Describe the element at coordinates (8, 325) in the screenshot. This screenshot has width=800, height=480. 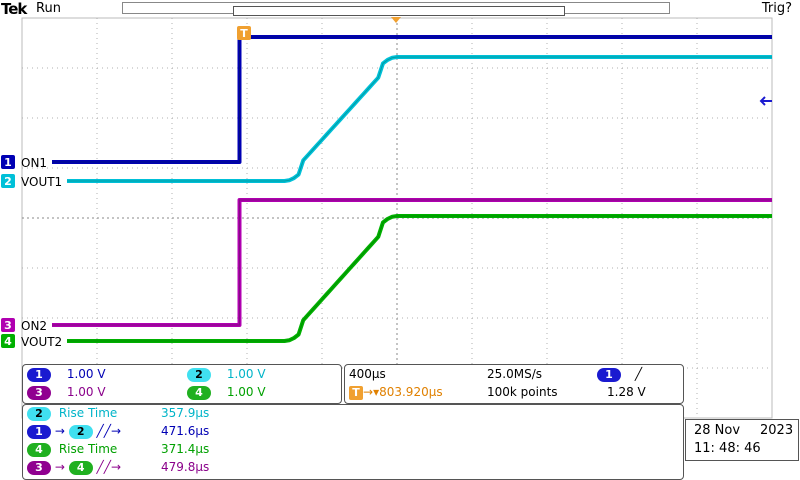
I see `channel-3-marker-number: 3` at that location.